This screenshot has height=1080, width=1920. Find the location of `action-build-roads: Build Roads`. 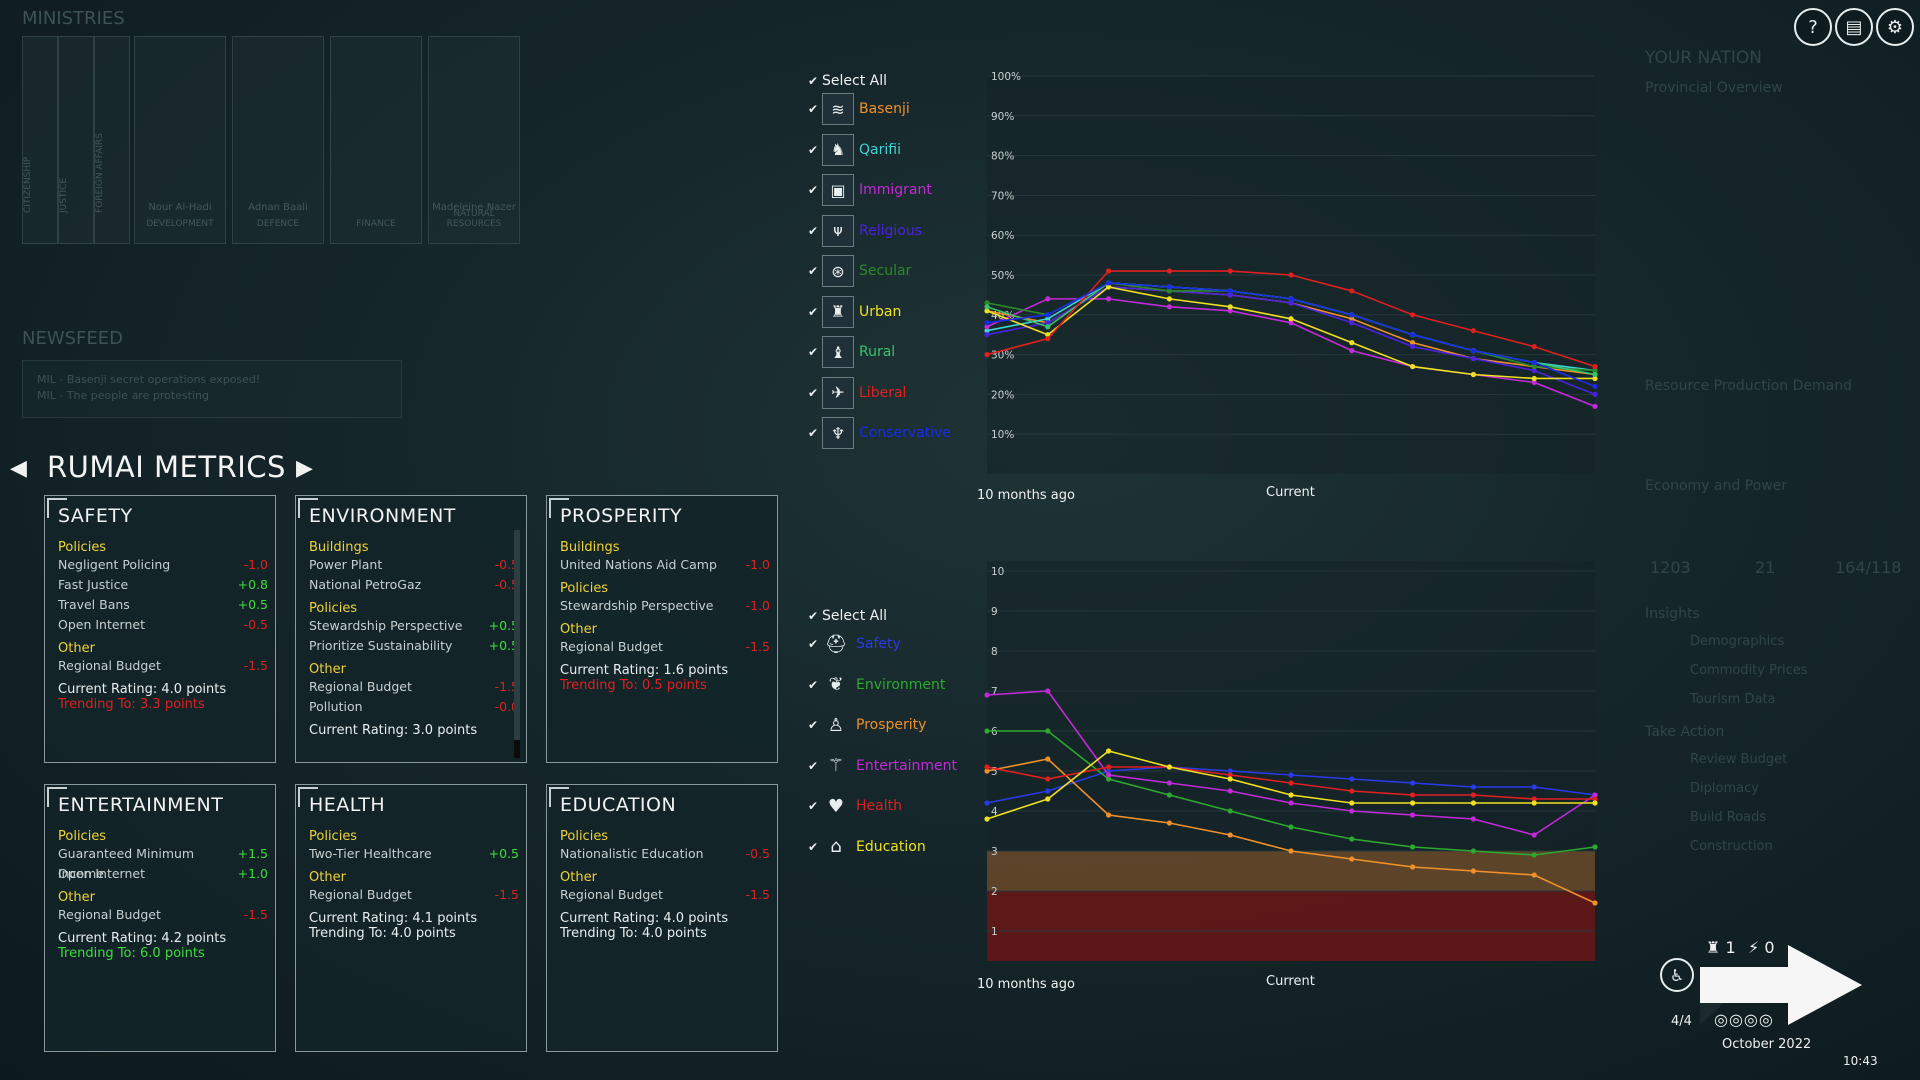

action-build-roads: Build Roads is located at coordinates (1728, 817).